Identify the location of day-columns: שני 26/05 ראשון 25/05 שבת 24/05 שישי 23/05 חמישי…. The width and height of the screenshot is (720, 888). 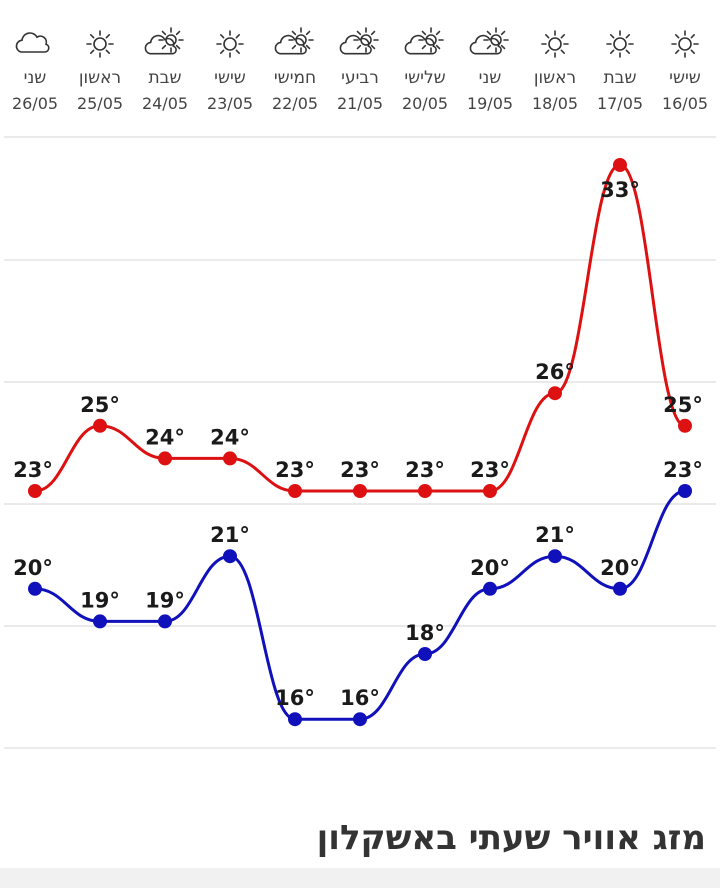
(360, 70).